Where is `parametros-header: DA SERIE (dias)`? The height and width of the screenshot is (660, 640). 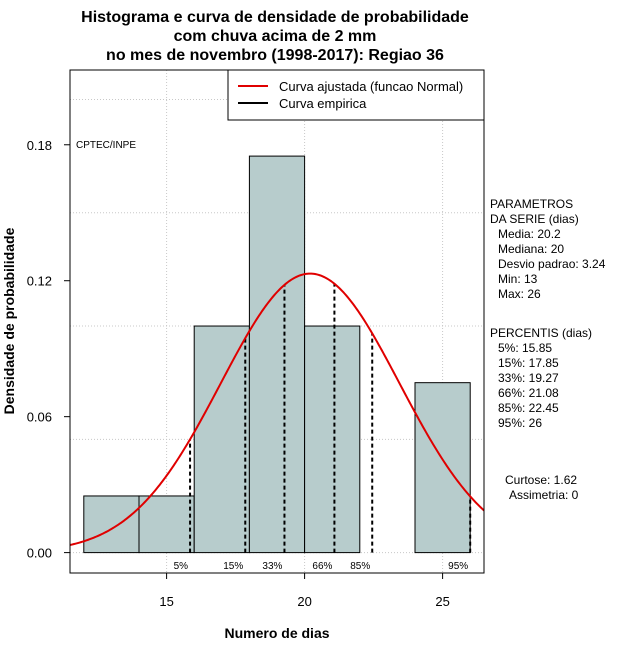 parametros-header: DA SERIE (dias) is located at coordinates (534, 219).